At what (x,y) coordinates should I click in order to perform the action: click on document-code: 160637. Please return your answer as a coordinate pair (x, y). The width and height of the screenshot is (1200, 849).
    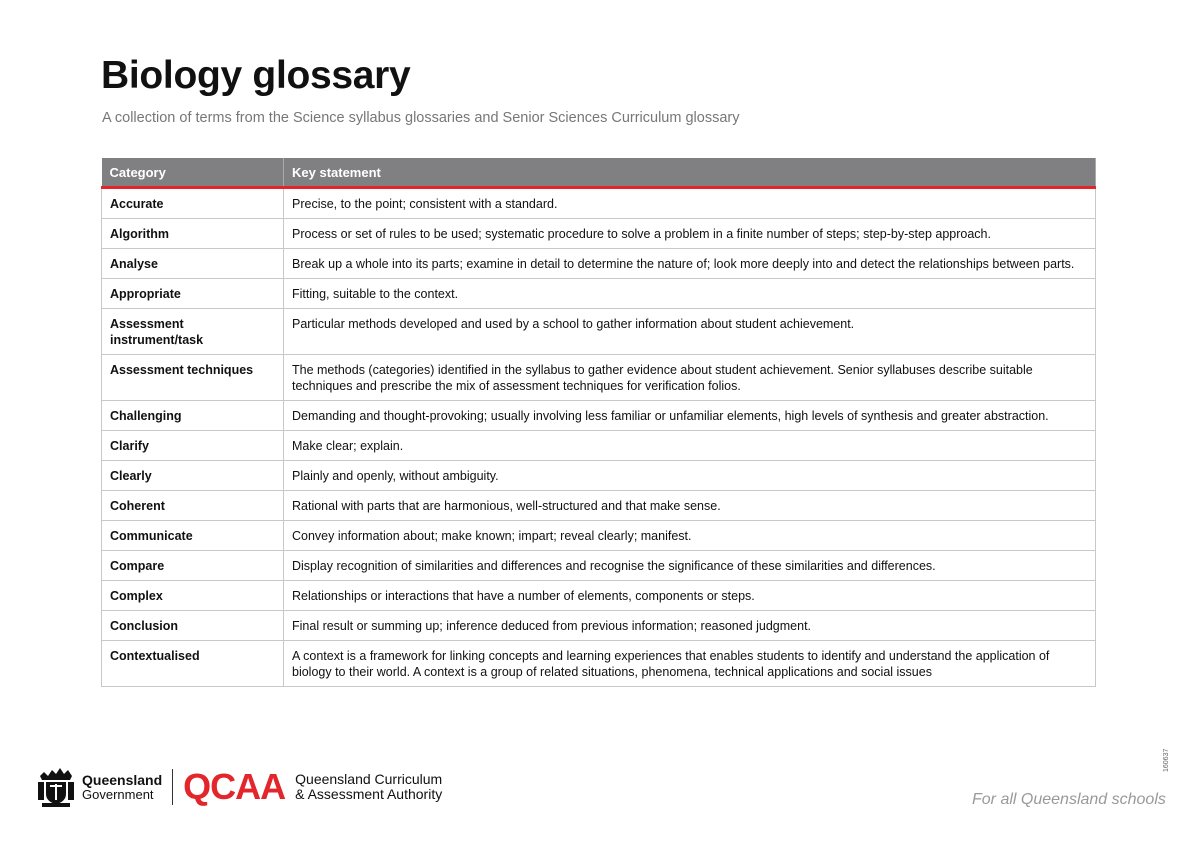
    Looking at the image, I should click on (1166, 760).